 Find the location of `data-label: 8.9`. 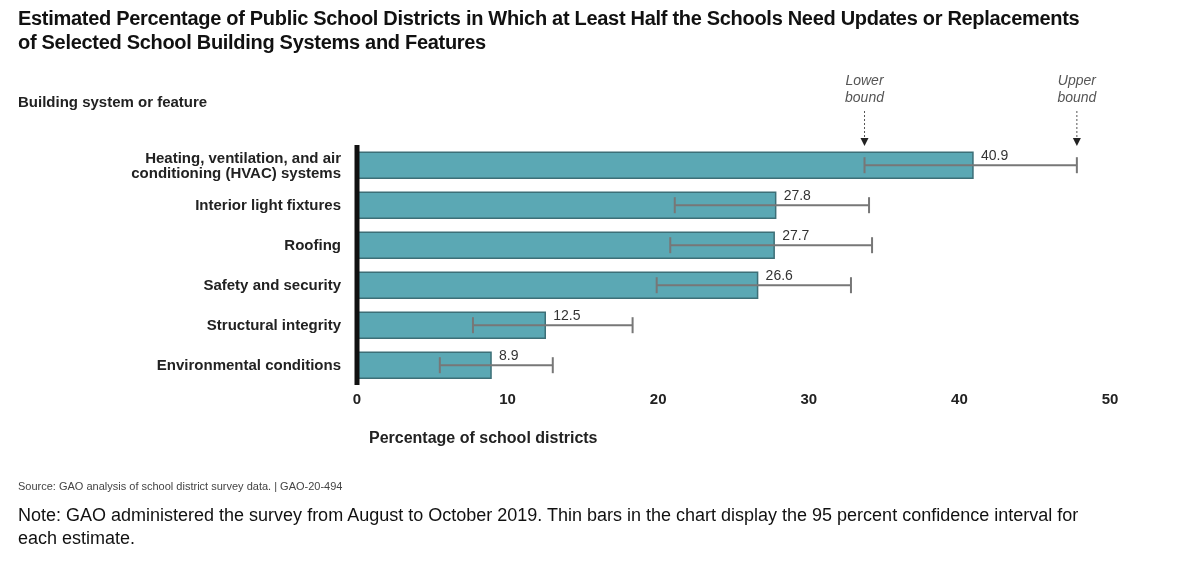

data-label: 8.9 is located at coordinates (509, 355).